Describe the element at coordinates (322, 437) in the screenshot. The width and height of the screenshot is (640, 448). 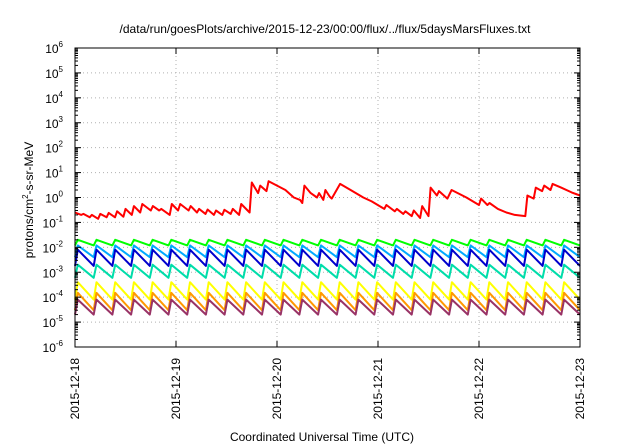
I see `x-axis-label: Coordinated Universal Time (UTC)` at that location.